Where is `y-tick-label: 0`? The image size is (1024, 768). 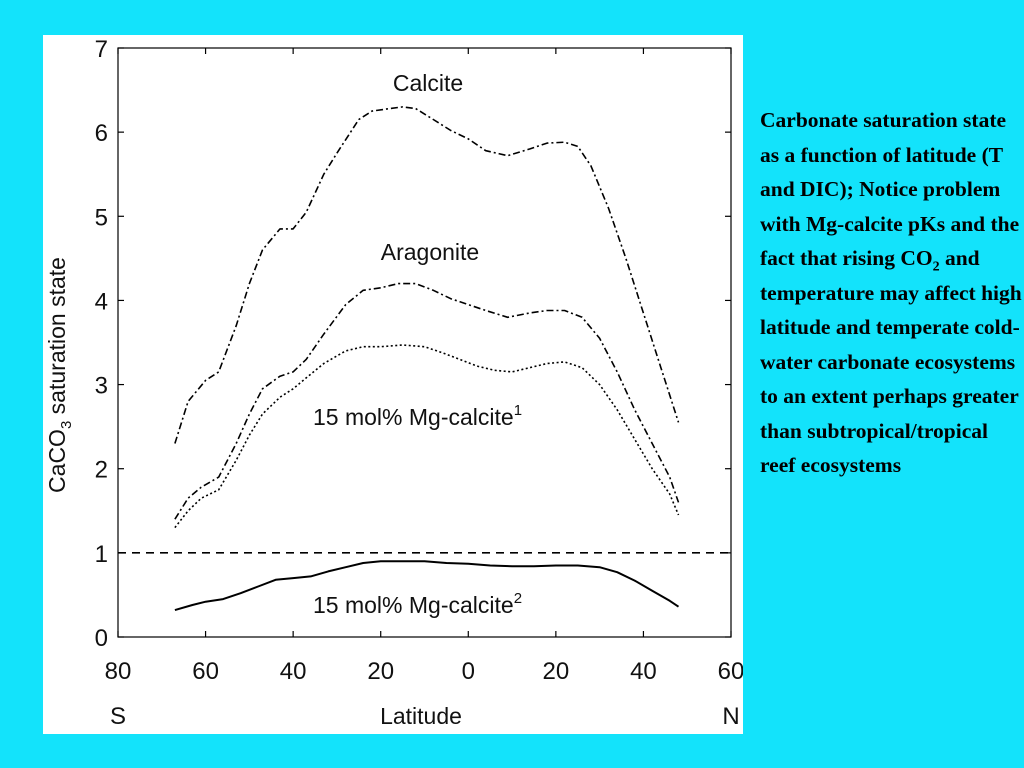
y-tick-label: 0 is located at coordinates (101, 638).